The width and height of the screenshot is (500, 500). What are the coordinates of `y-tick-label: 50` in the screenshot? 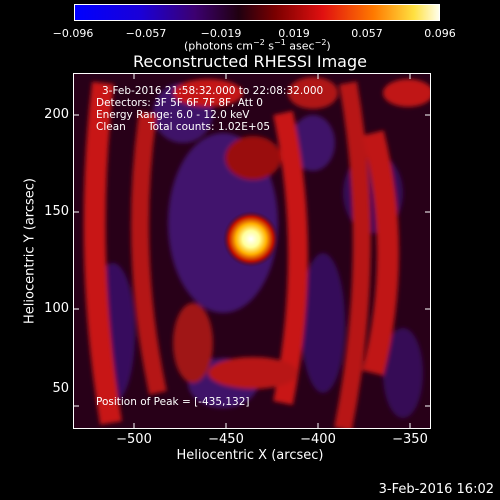 It's located at (60, 388).